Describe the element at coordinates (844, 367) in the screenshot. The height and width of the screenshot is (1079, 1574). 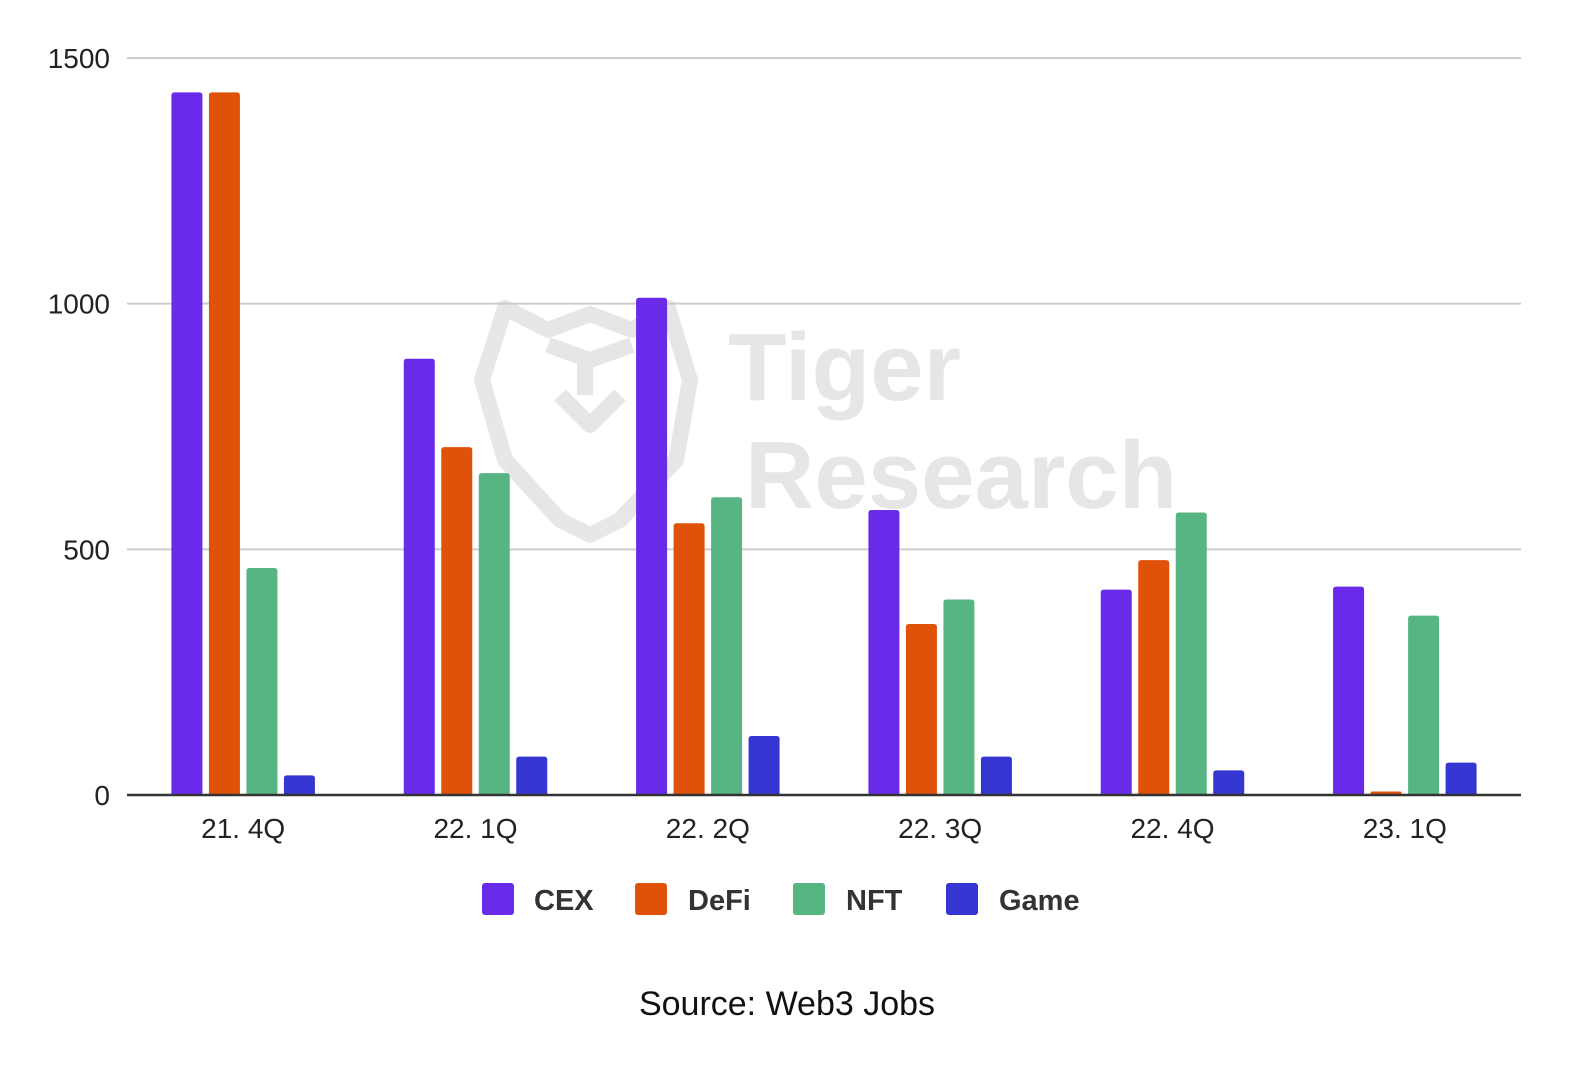
I see `watermark-text-line1: Tiger` at that location.